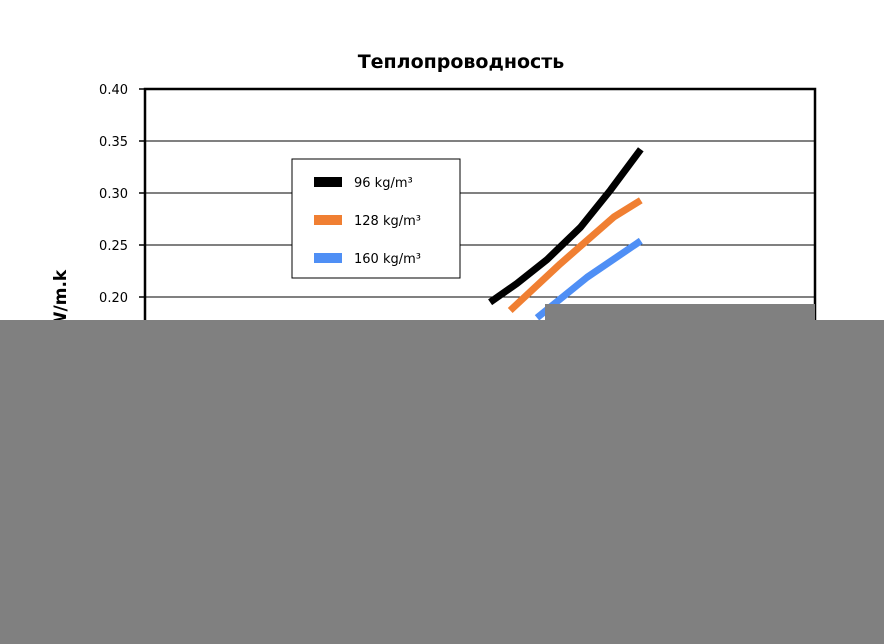  What do you see at coordinates (680, 312) in the screenshot?
I see `gray-occluder-notch` at bounding box center [680, 312].